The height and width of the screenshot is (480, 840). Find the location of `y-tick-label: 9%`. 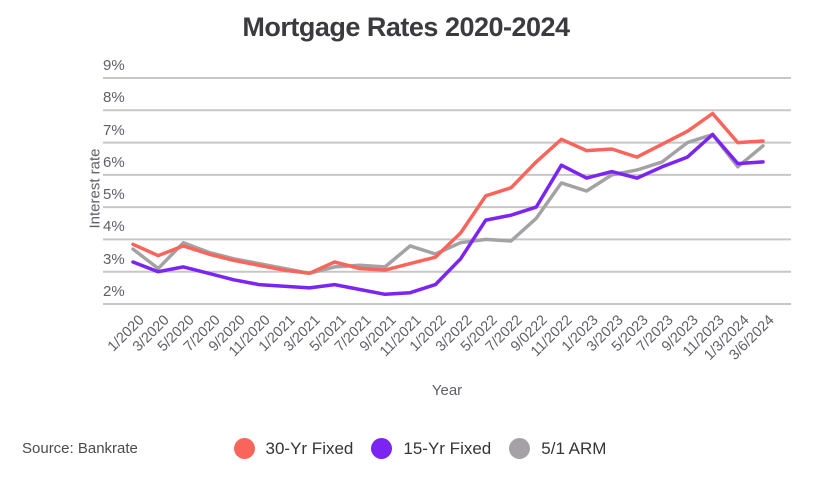

y-tick-label: 9% is located at coordinates (114, 65).